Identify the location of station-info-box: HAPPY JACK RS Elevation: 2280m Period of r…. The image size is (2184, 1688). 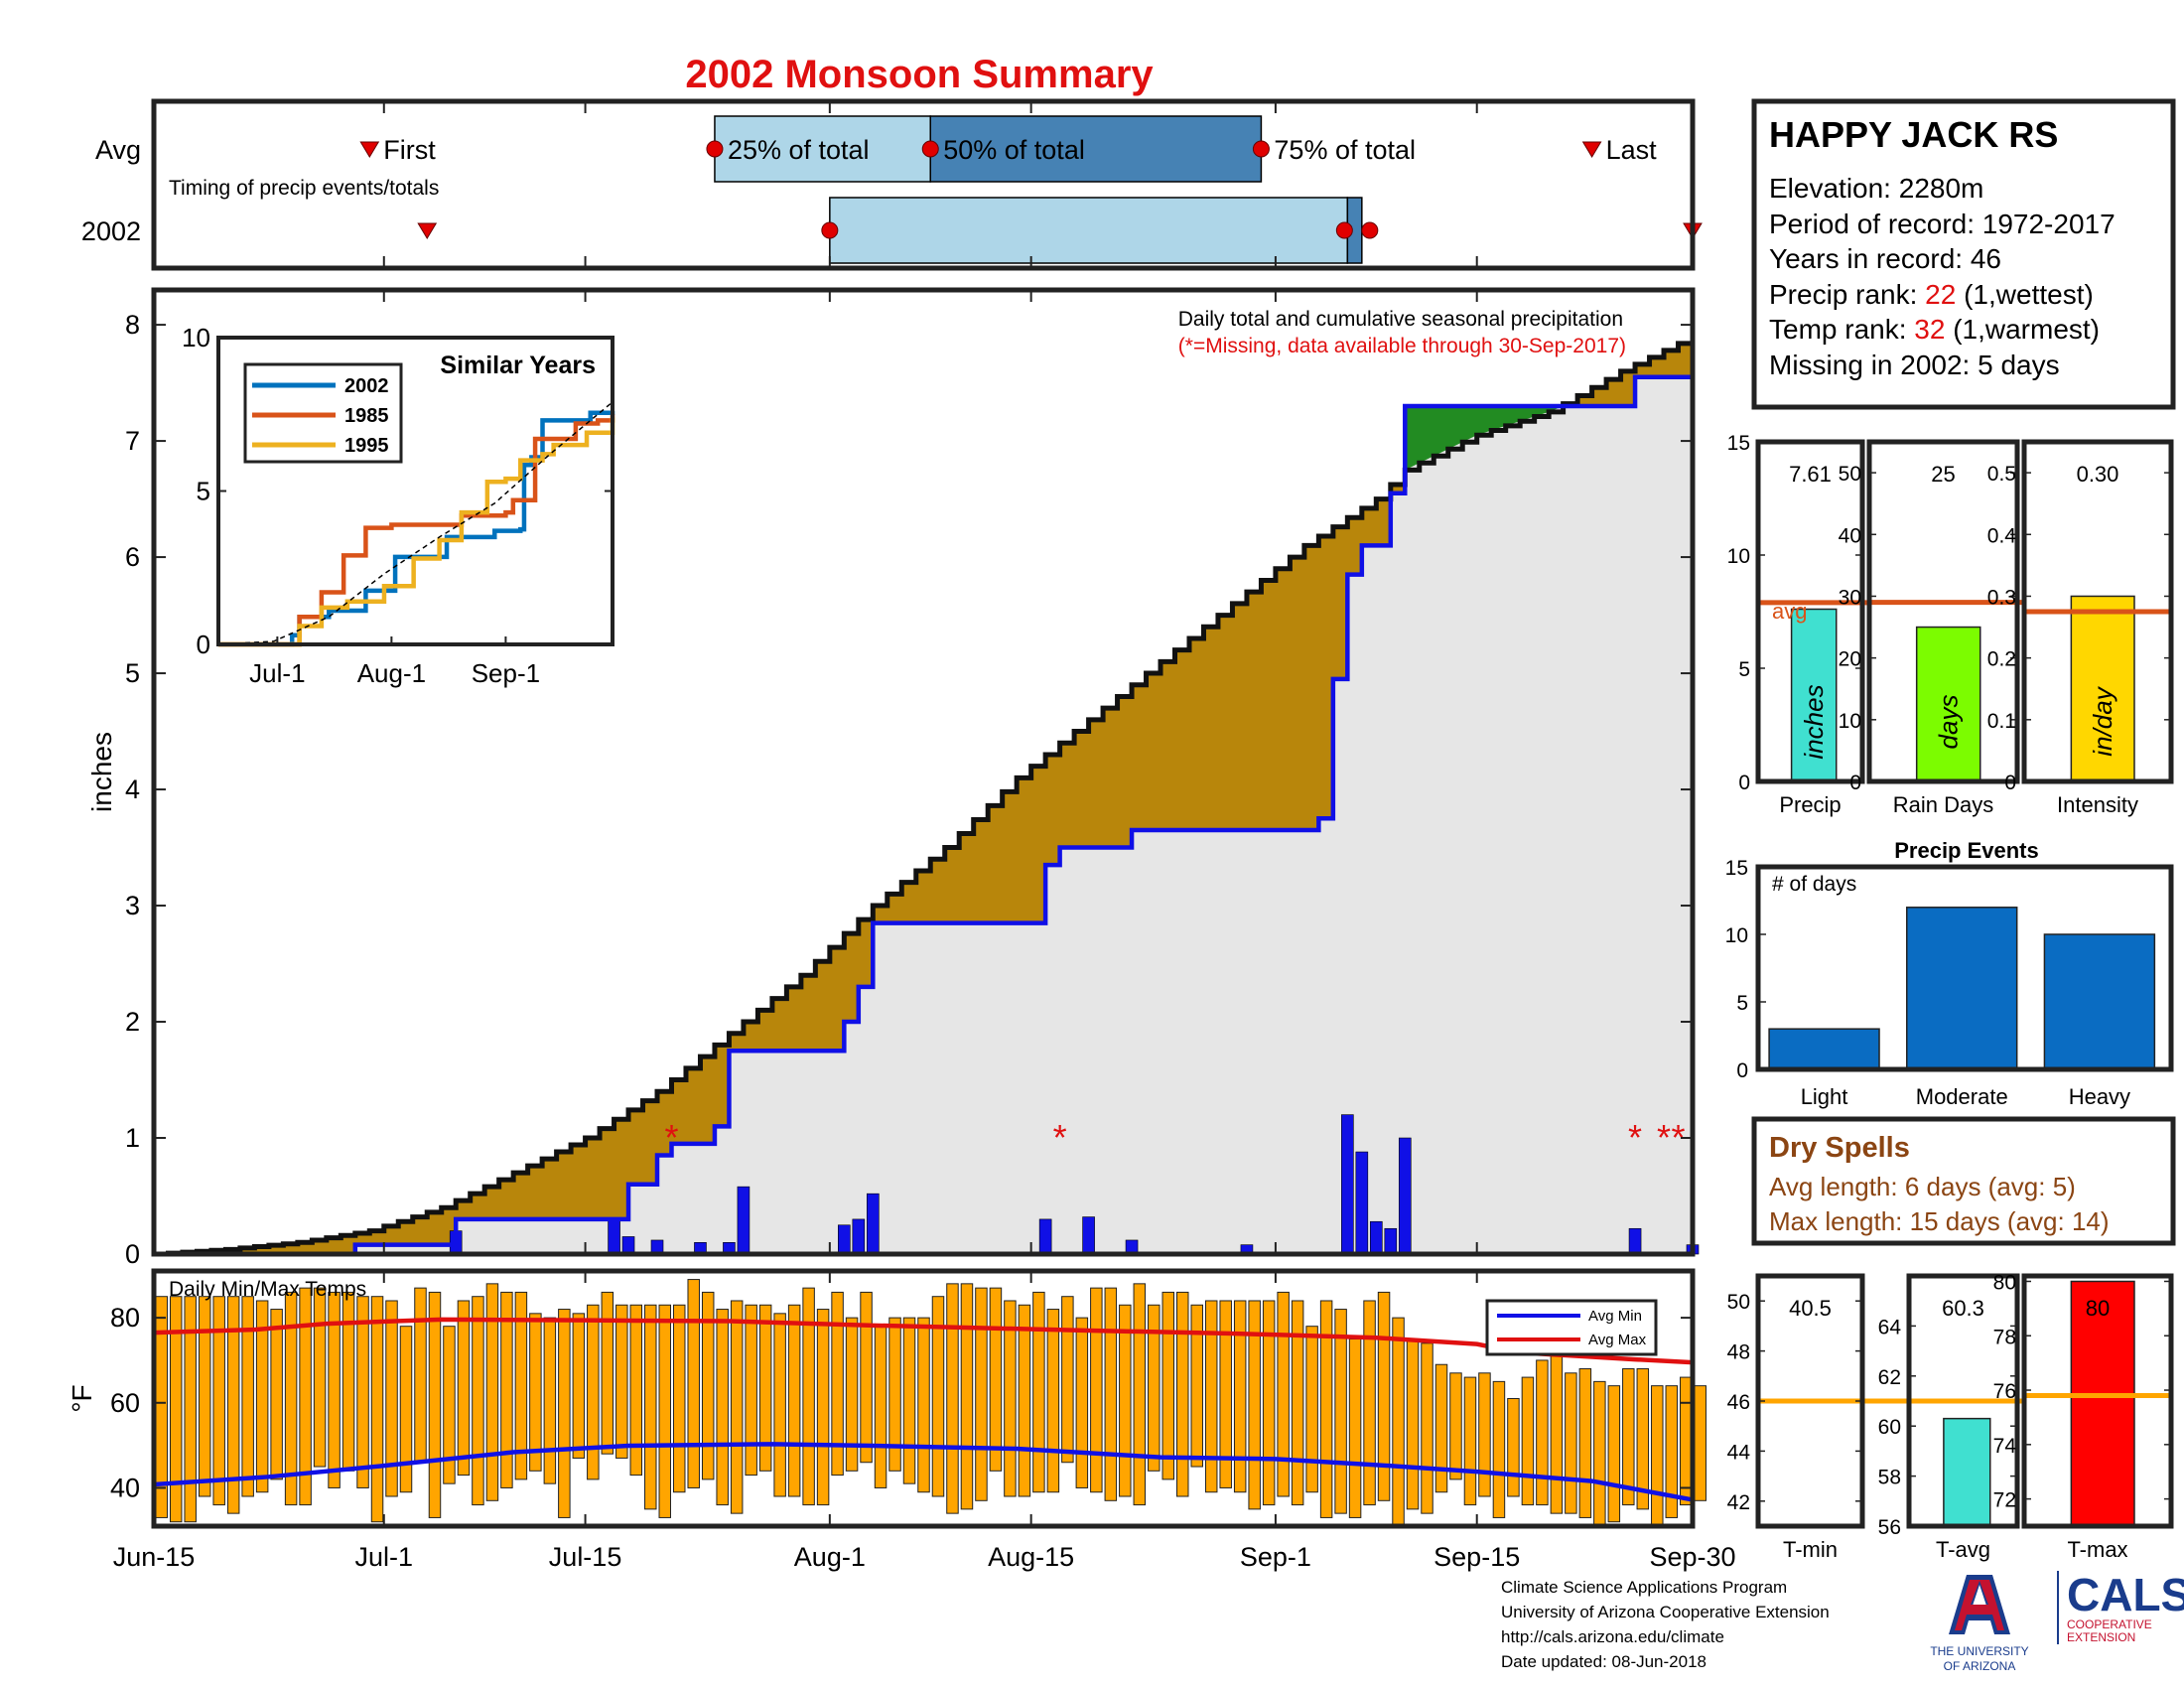
(1963, 254).